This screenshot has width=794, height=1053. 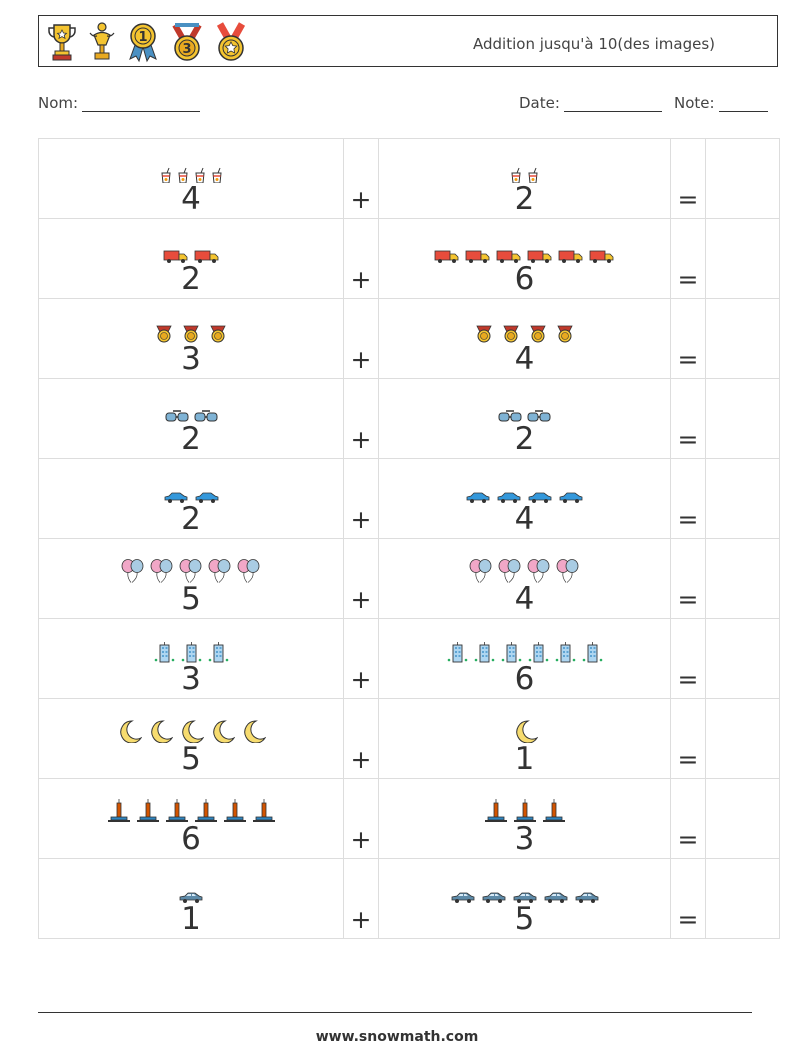 I want to click on name-field: Nom:, so click(x=119, y=103).